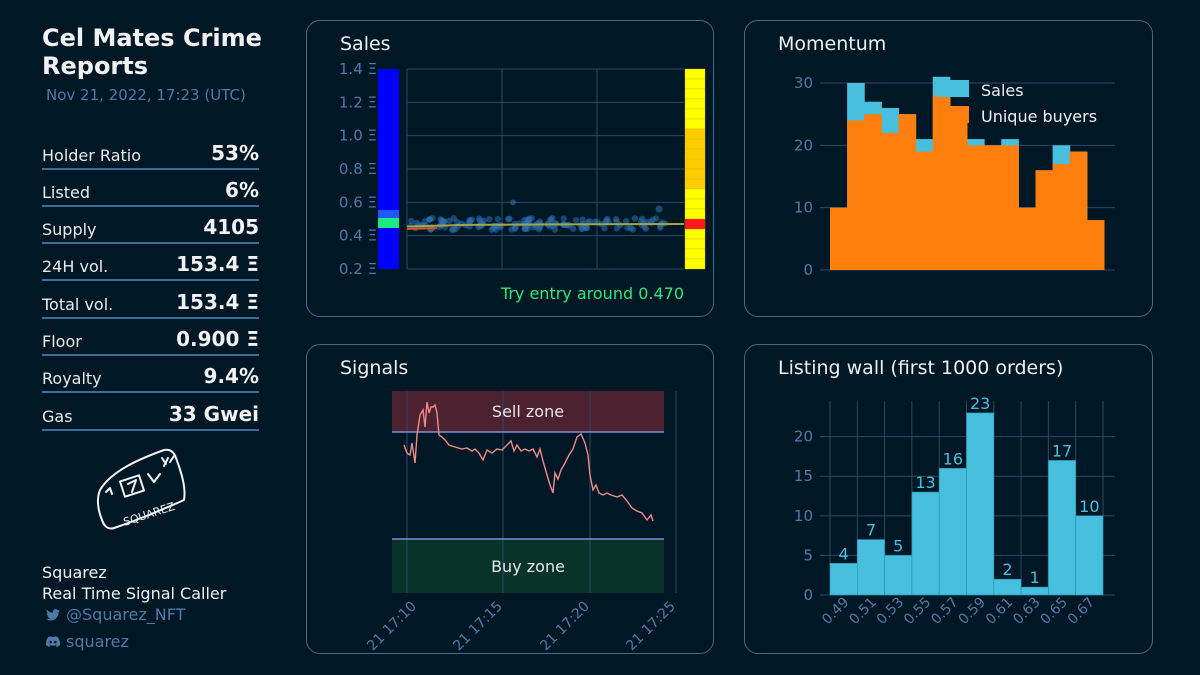  I want to click on momentum-panel: Momentum 0 10 20 30 Sales Unique buyers, so click(948, 168).